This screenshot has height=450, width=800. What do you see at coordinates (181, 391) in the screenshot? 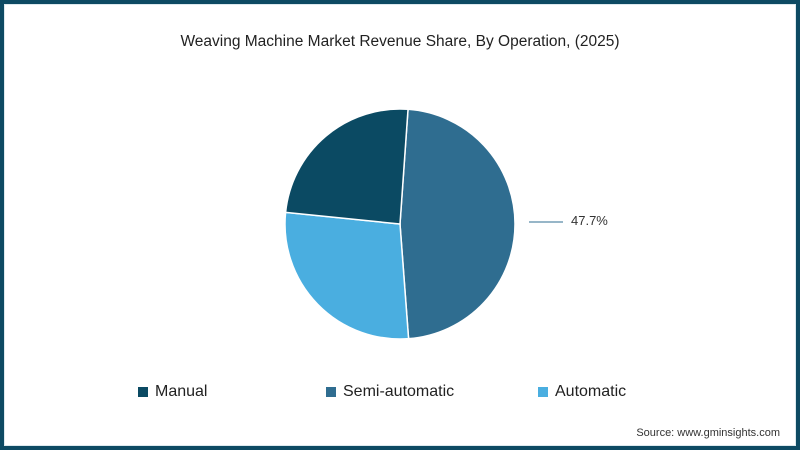
I see `legend-label: Manual` at bounding box center [181, 391].